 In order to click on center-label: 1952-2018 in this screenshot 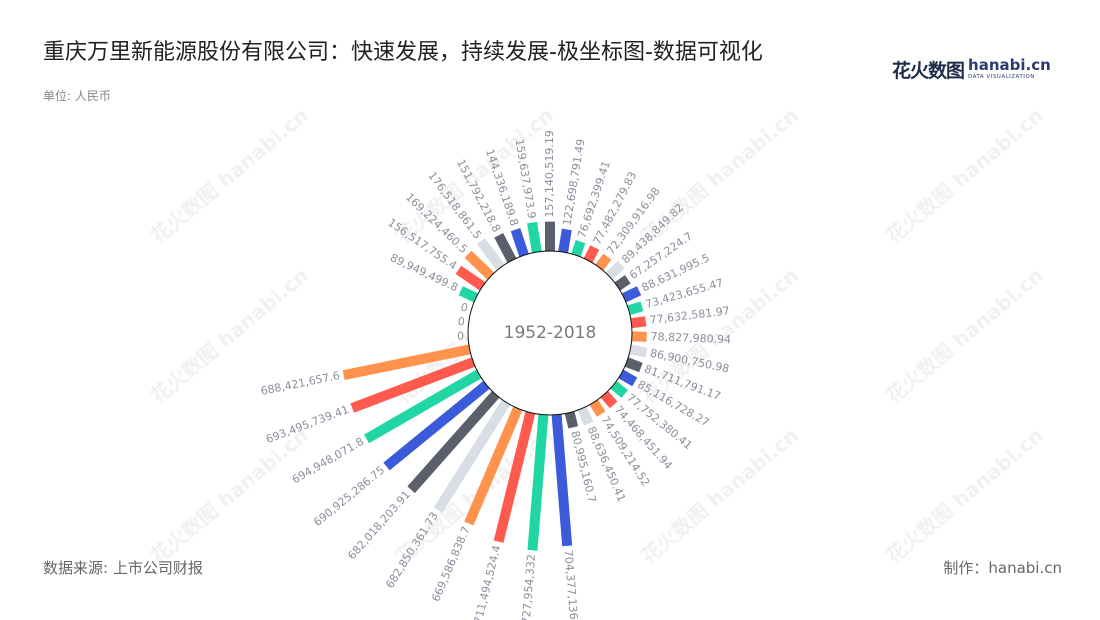, I will do `click(550, 333)`.